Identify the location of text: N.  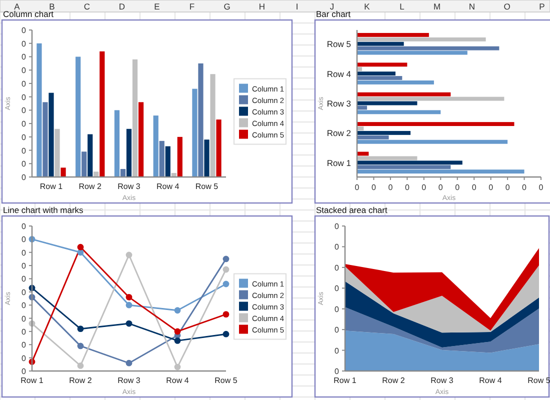
(472, 7).